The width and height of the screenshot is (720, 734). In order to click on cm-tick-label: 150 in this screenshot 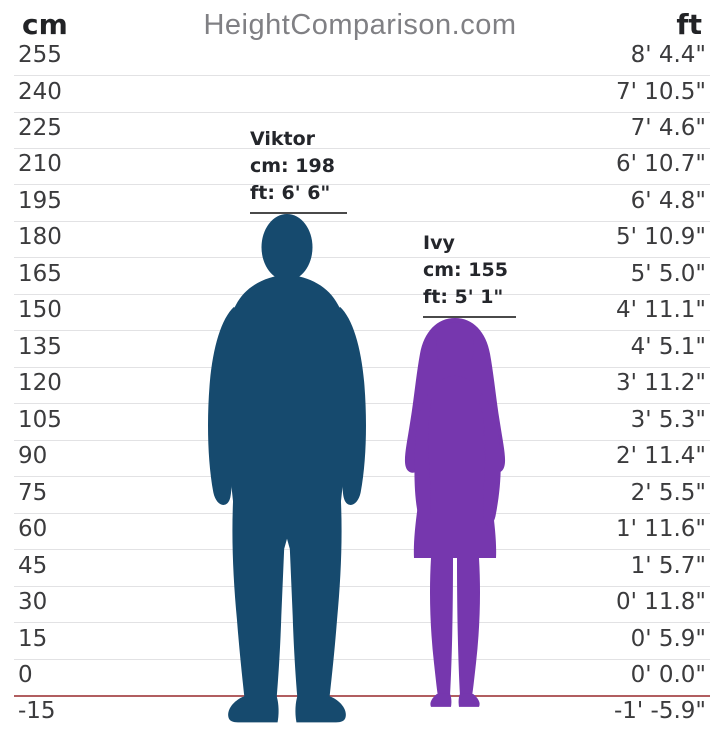, I will do `click(40, 310)`.